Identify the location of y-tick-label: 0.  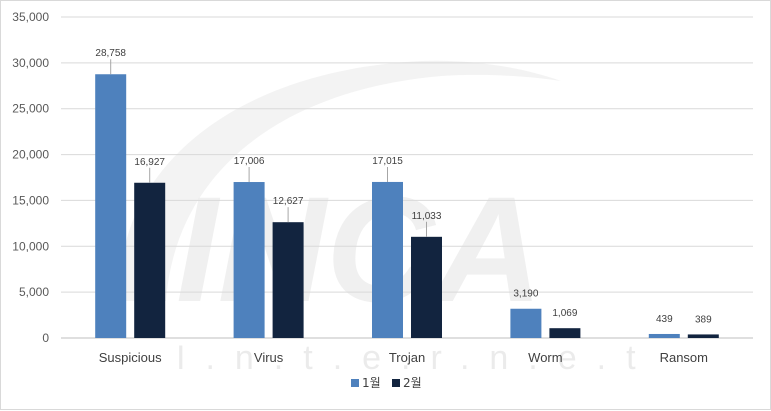
(45, 338).